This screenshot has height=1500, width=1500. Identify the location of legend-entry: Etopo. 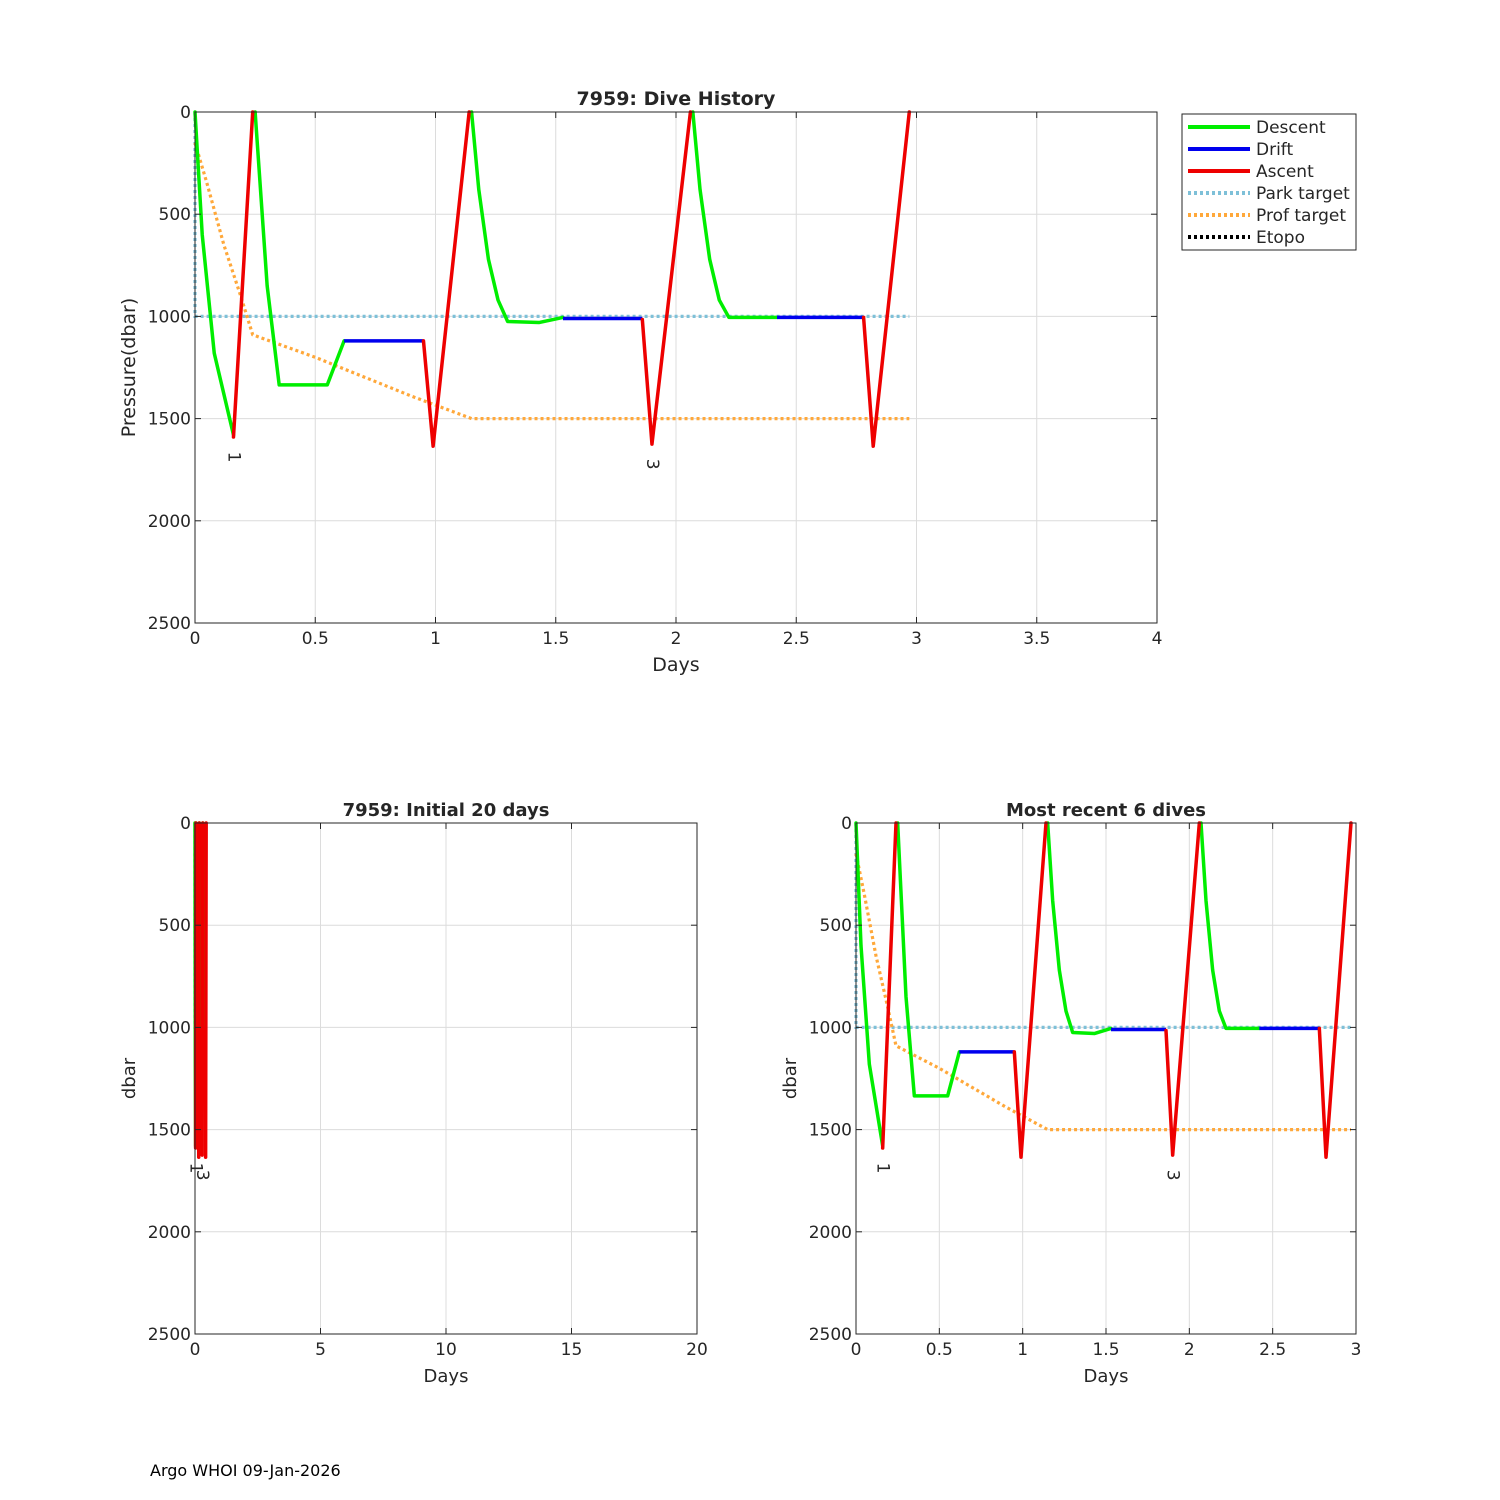
(1280, 238).